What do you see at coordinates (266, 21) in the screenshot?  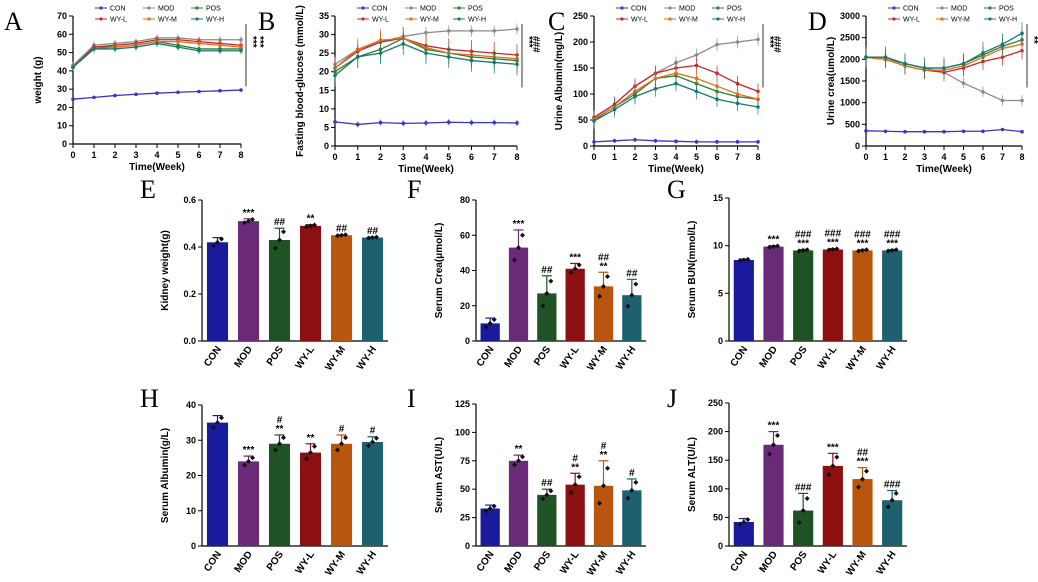 I see `panel-label: B` at bounding box center [266, 21].